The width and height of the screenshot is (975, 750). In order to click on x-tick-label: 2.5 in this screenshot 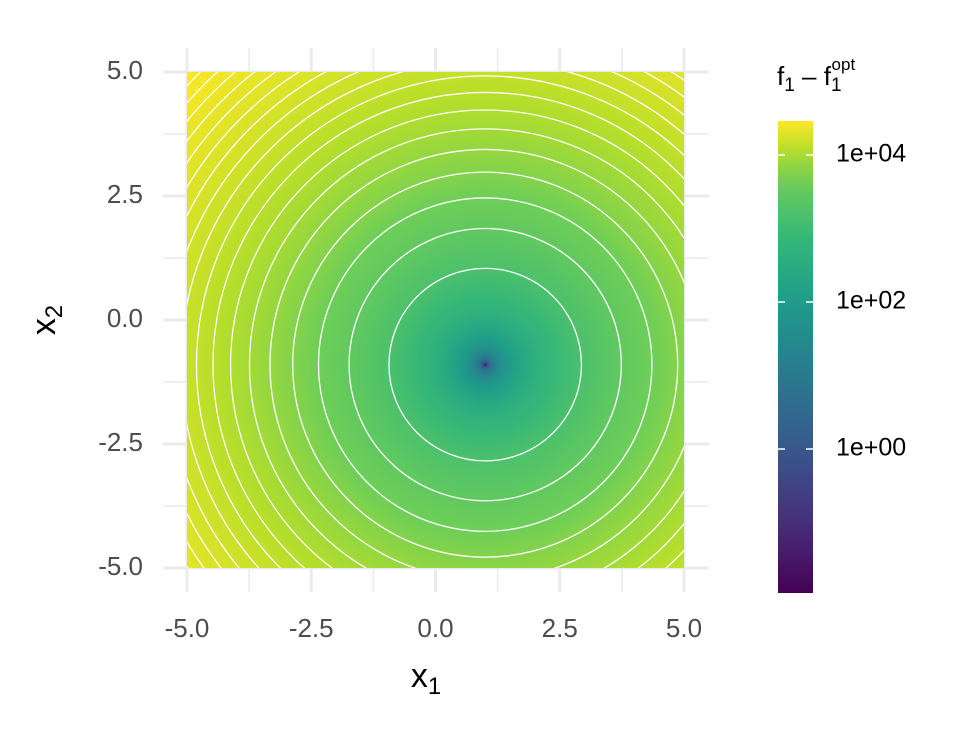, I will do `click(560, 628)`.